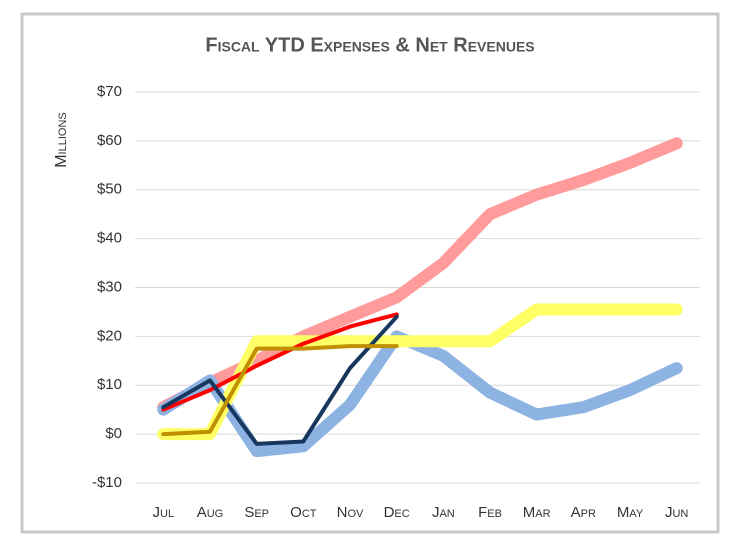  What do you see at coordinates (109, 189) in the screenshot?
I see `y-tick-label: $50` at bounding box center [109, 189].